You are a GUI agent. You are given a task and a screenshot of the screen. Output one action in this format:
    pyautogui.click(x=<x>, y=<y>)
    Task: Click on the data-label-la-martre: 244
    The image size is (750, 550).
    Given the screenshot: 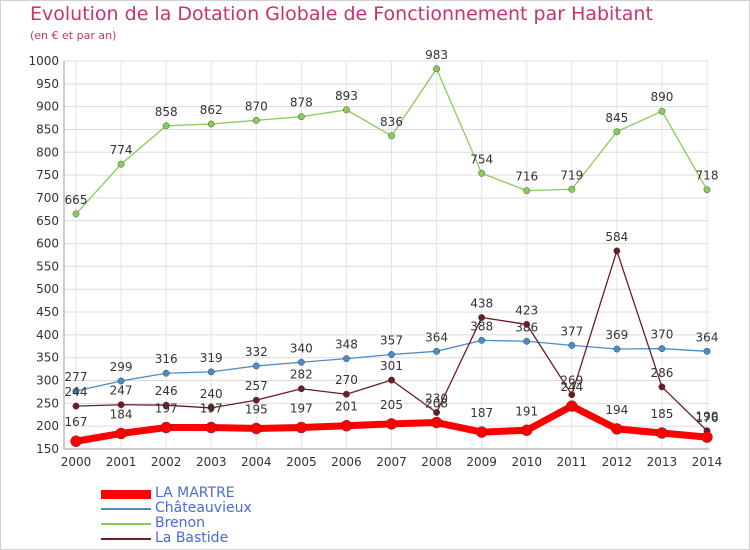 What is the action you would take?
    pyautogui.click(x=571, y=387)
    